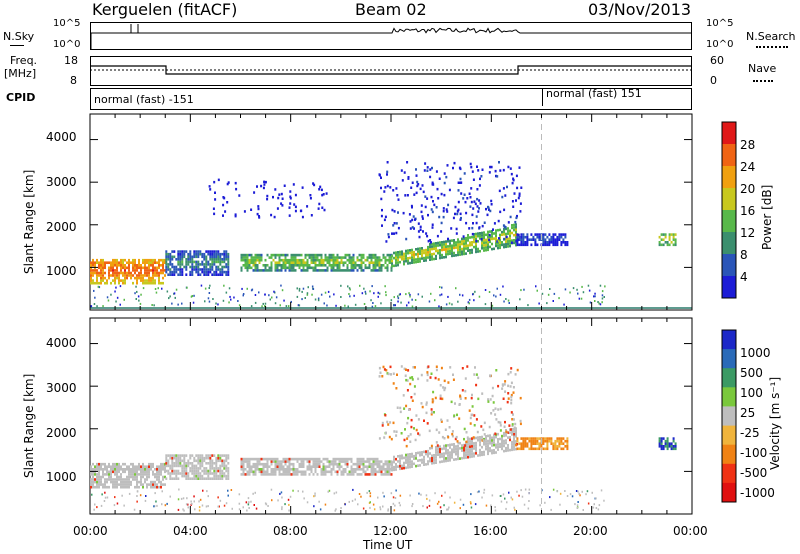  Describe the element at coordinates (391, 36) in the screenshot. I see `nsky-panel` at that location.